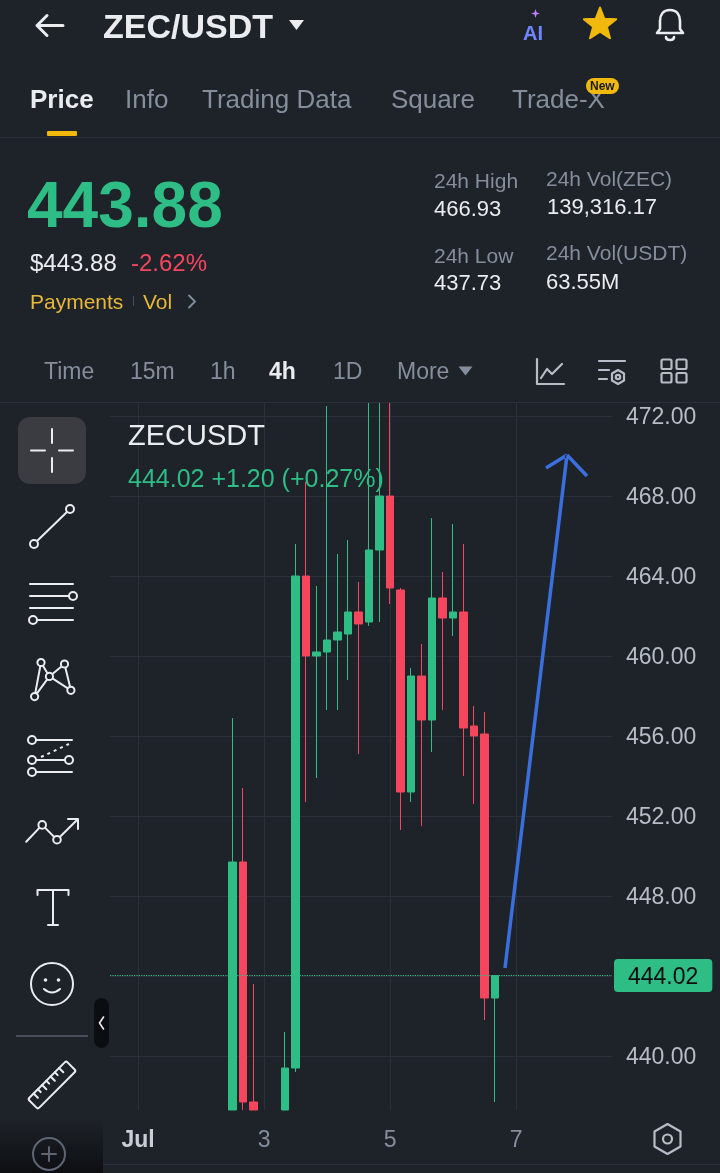 The height and width of the screenshot is (1173, 720). I want to click on text: -2.62%, so click(169, 262).